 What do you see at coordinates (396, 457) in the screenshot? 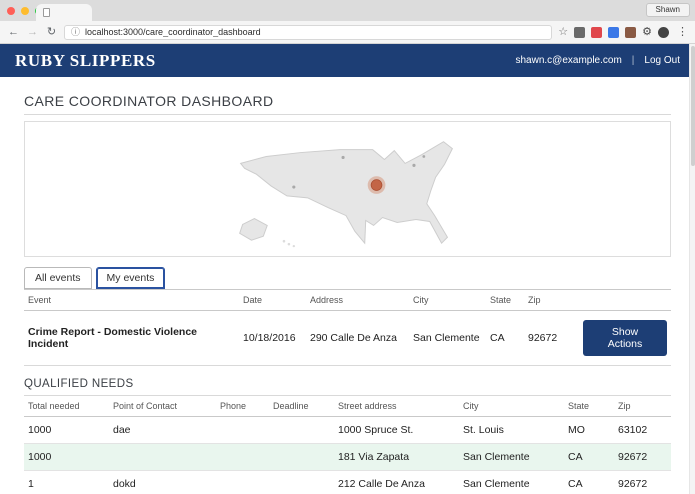
I see `need-street: 181 Via Zapata` at bounding box center [396, 457].